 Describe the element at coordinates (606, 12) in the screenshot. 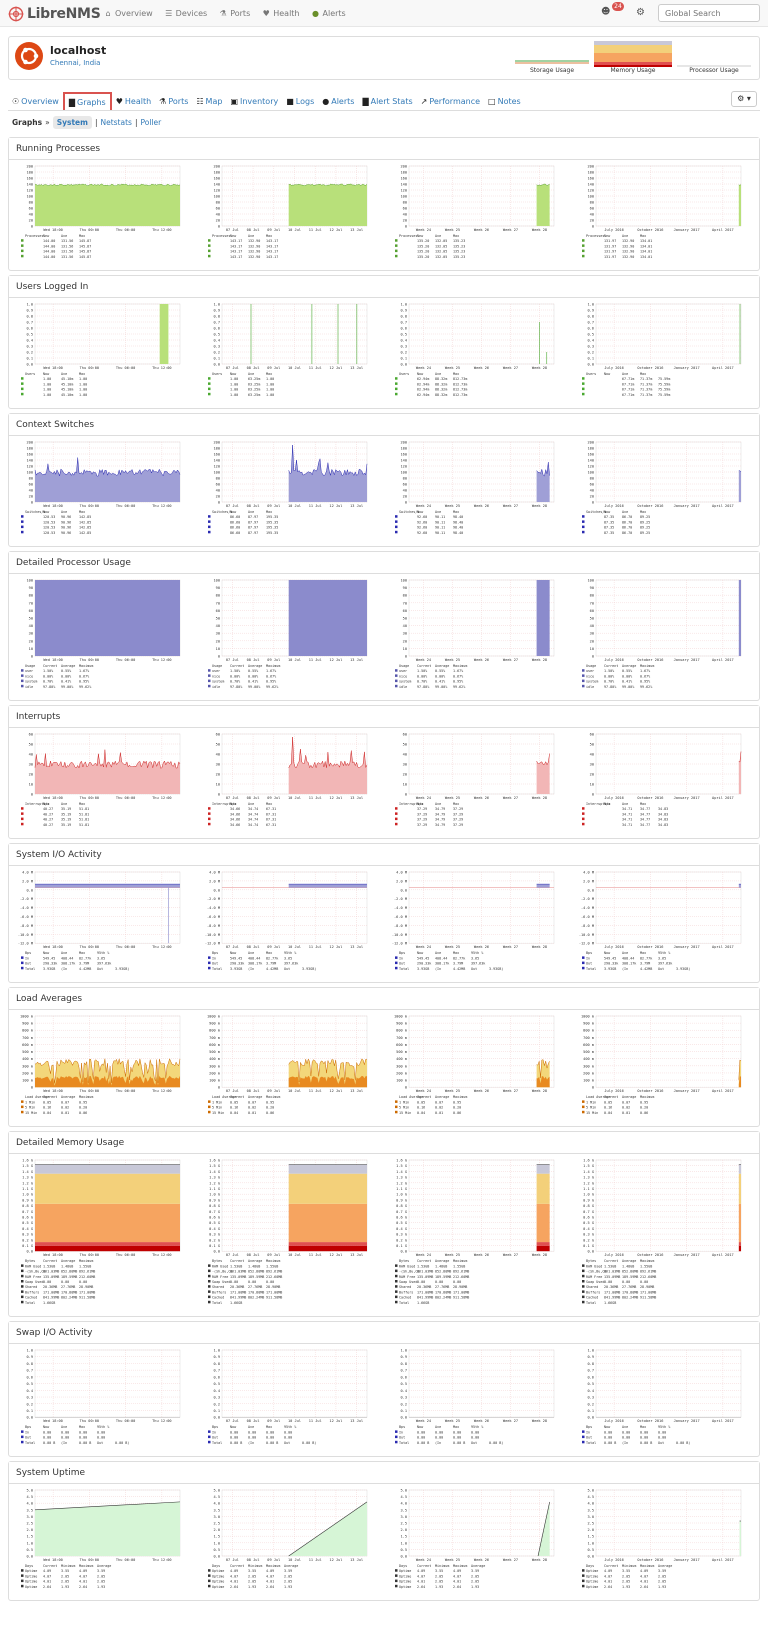

I see `user-icon: ☻` at that location.